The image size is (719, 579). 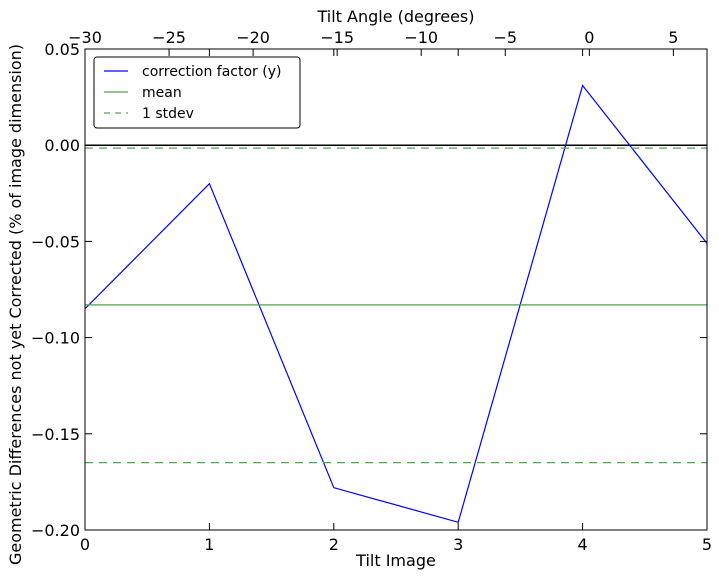 What do you see at coordinates (192, 93) in the screenshot?
I see `legend-entries: correction factor (y) mean 1 stdev` at bounding box center [192, 93].